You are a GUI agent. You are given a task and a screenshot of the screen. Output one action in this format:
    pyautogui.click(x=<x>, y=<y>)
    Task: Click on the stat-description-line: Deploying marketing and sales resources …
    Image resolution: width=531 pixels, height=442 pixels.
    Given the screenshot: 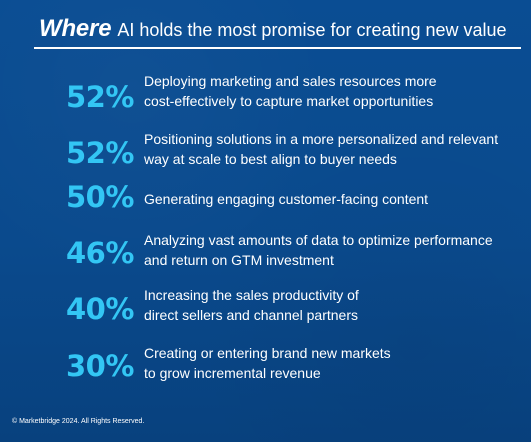 What is the action you would take?
    pyautogui.click(x=290, y=81)
    